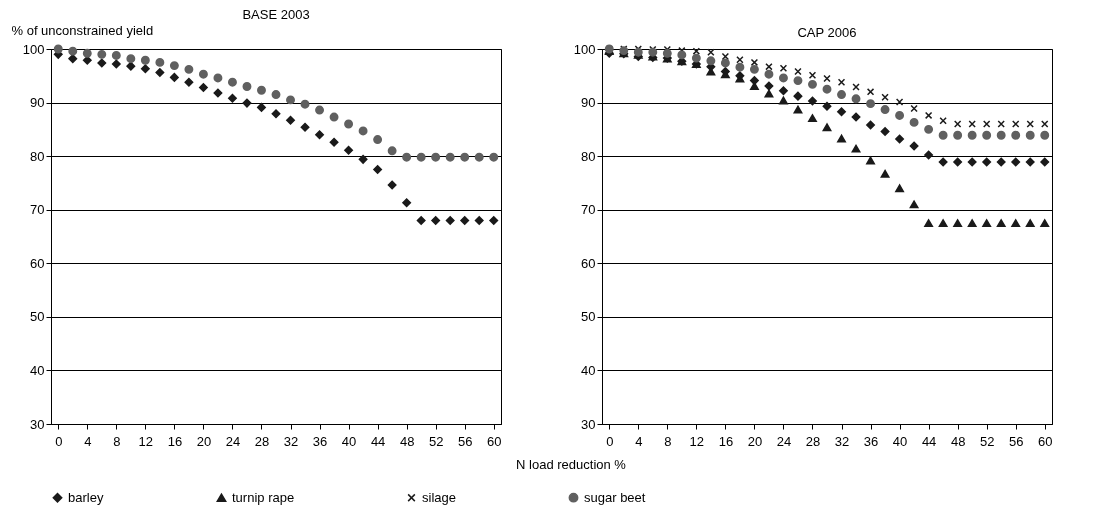  Describe the element at coordinates (827, 33) in the screenshot. I see `chart-title: CAP 2006` at that location.